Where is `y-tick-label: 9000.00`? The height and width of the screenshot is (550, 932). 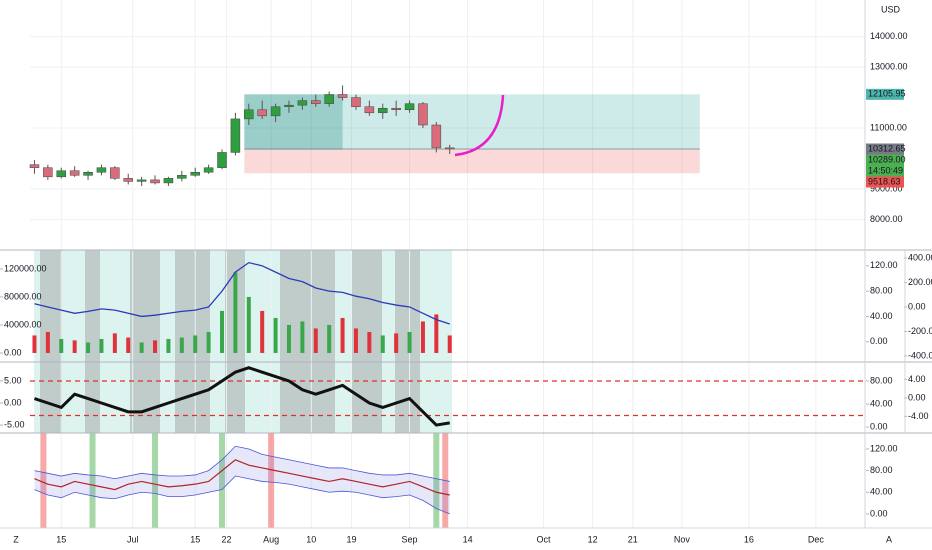
y-tick-label: 9000.00 is located at coordinates (886, 188).